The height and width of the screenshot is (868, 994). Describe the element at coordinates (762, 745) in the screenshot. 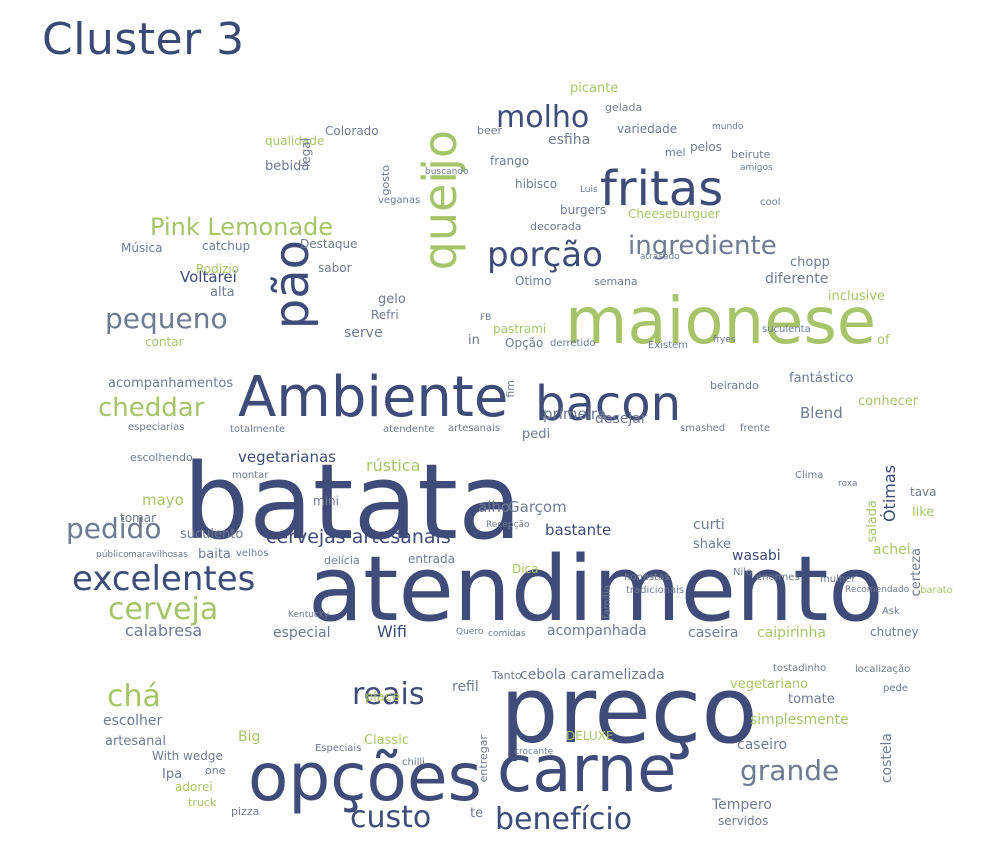

I see `word: caseiro` at that location.